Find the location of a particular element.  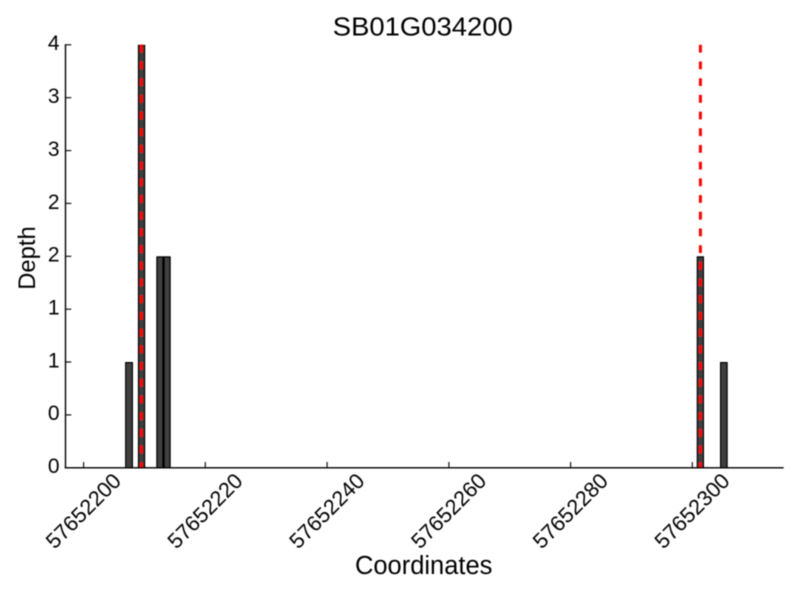

svg-text: Depth is located at coordinates (27, 258).